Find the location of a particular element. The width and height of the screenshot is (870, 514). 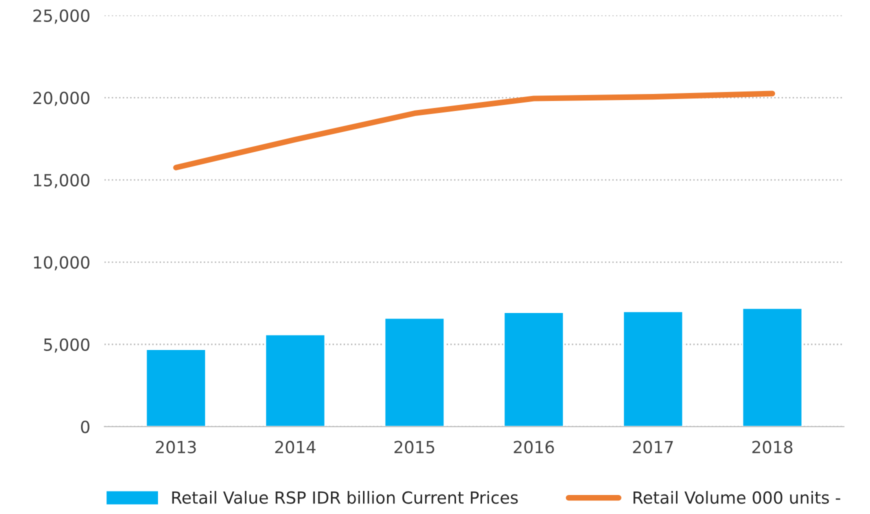

y-tick-label: 0 is located at coordinates (85, 427).